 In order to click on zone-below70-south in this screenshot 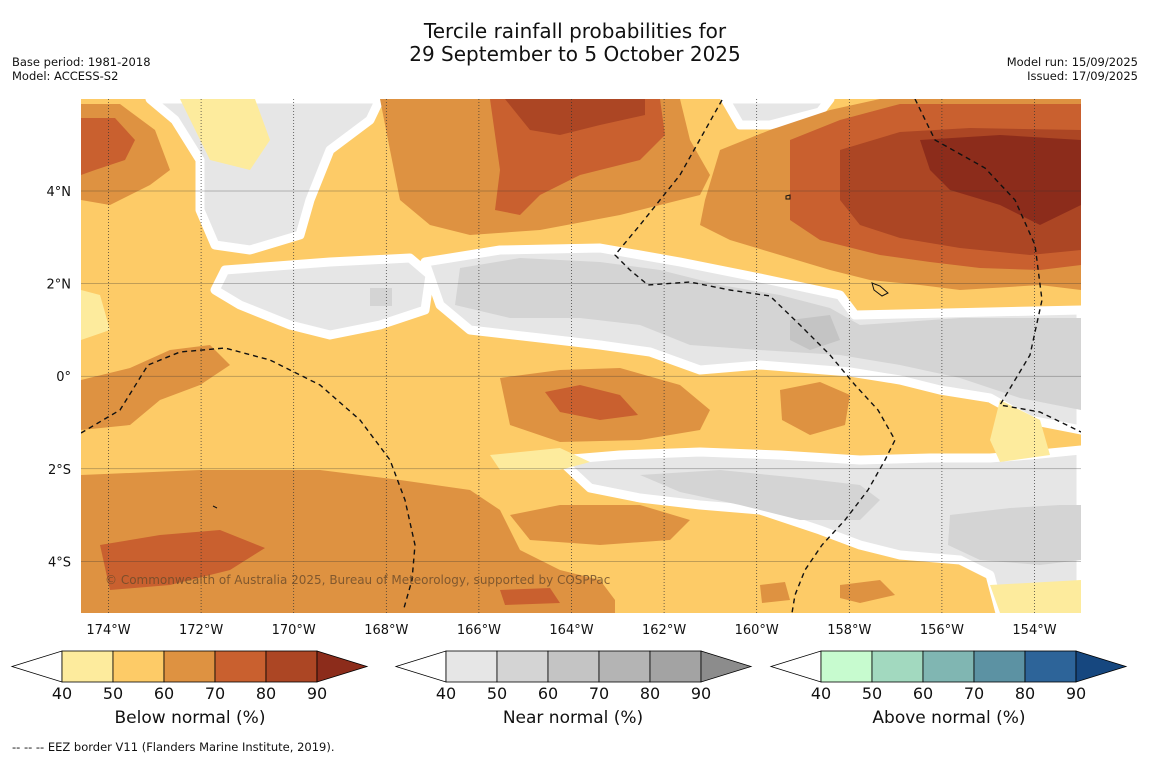, I will do `click(530, 596)`.